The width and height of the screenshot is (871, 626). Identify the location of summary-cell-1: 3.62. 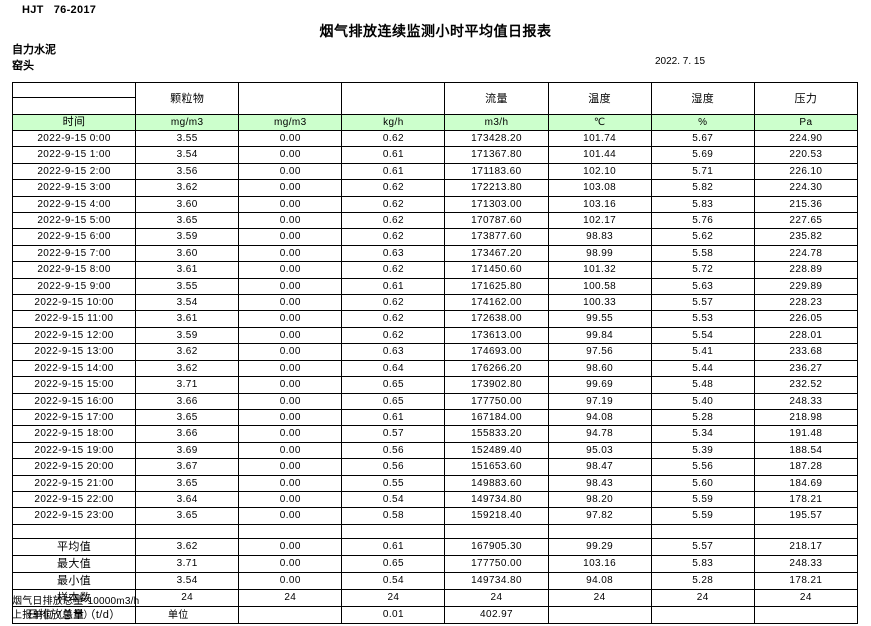
(187, 546).